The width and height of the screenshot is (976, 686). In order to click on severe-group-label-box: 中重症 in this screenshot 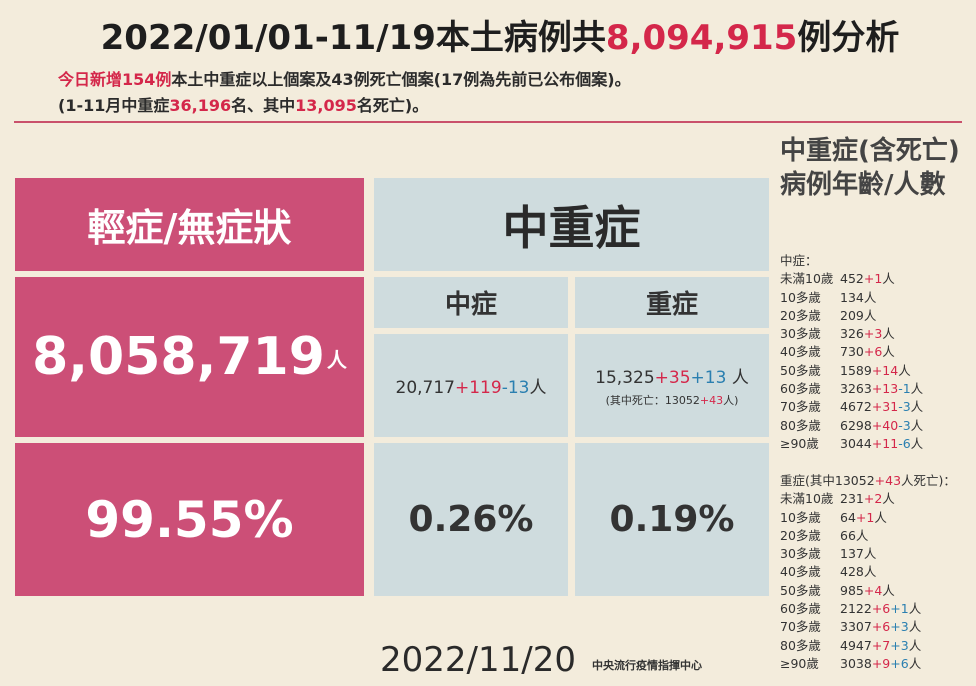, I will do `click(571, 224)`.